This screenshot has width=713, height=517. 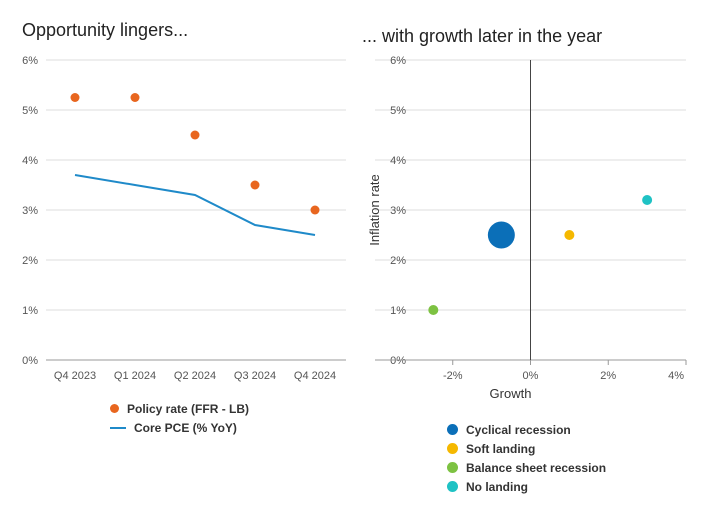 I want to click on legend-item-cyclical-recession: Cyclical recession, so click(x=526, y=429).